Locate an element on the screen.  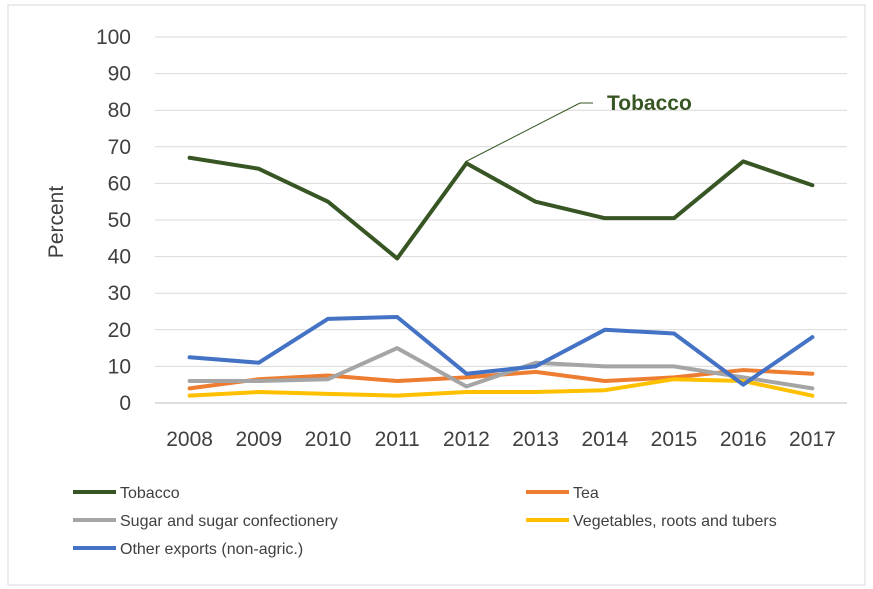
y-tick-label: 60 is located at coordinates (119, 183).